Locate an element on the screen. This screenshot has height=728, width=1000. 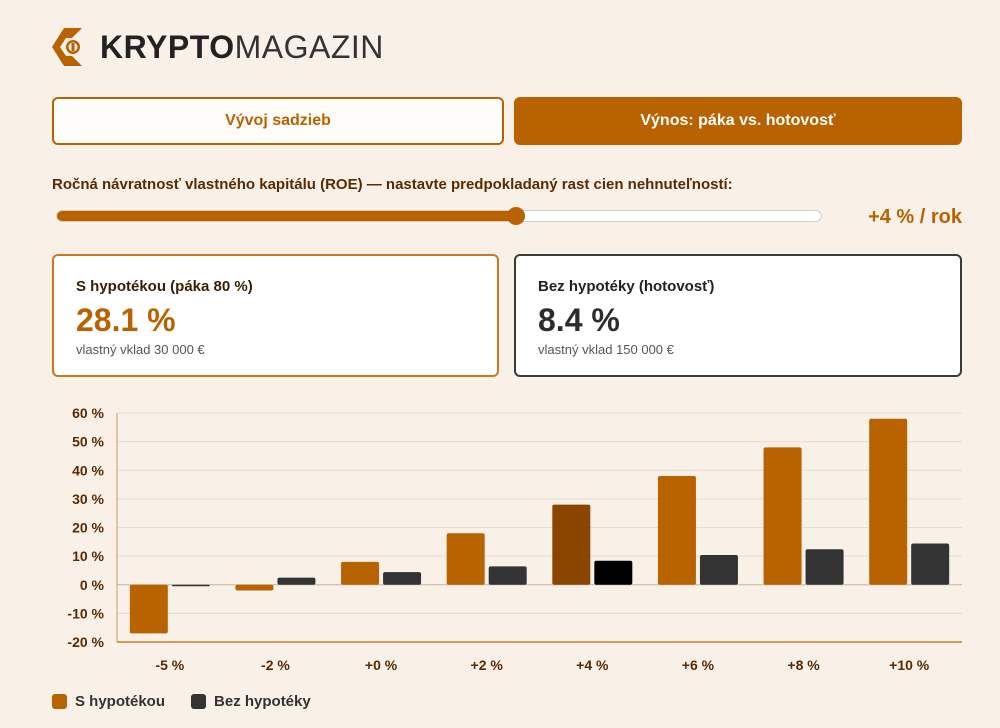
growth-slider-track is located at coordinates (439, 216).